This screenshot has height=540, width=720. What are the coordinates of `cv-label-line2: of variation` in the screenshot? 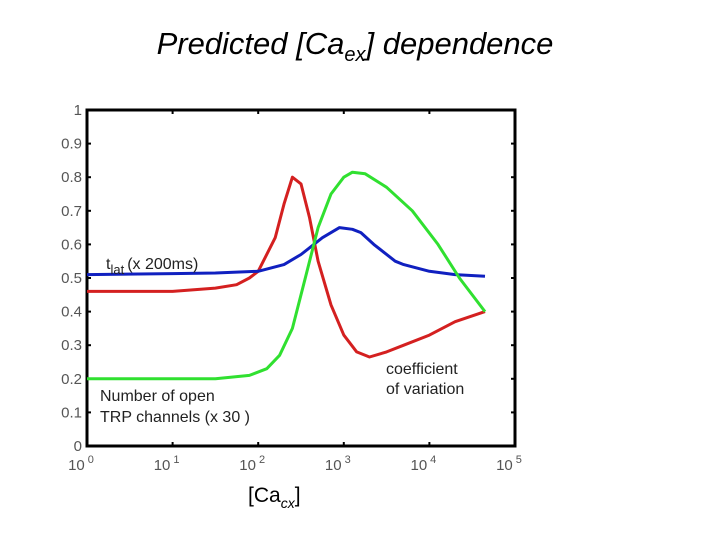 It's located at (425, 389).